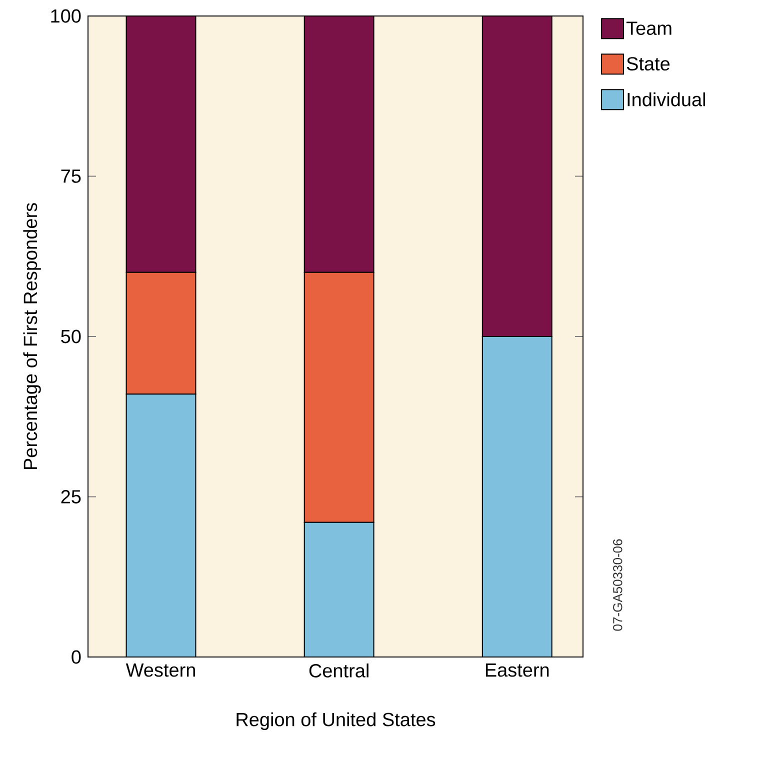 This screenshot has height=759, width=762. What do you see at coordinates (160, 670) in the screenshot?
I see `x-tick-label: Western` at bounding box center [160, 670].